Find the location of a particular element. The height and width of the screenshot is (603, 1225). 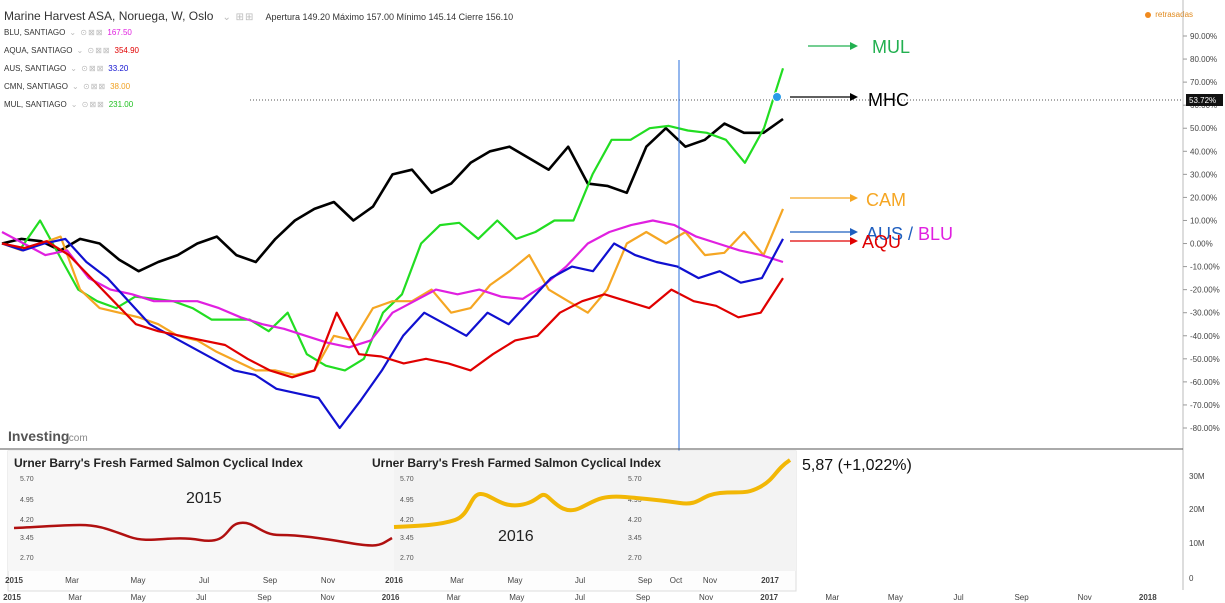

symbol-row-aqua: AQUA, SANTIAGO ⌄ ⊙⊠⊠ 354.90 is located at coordinates (71, 54).